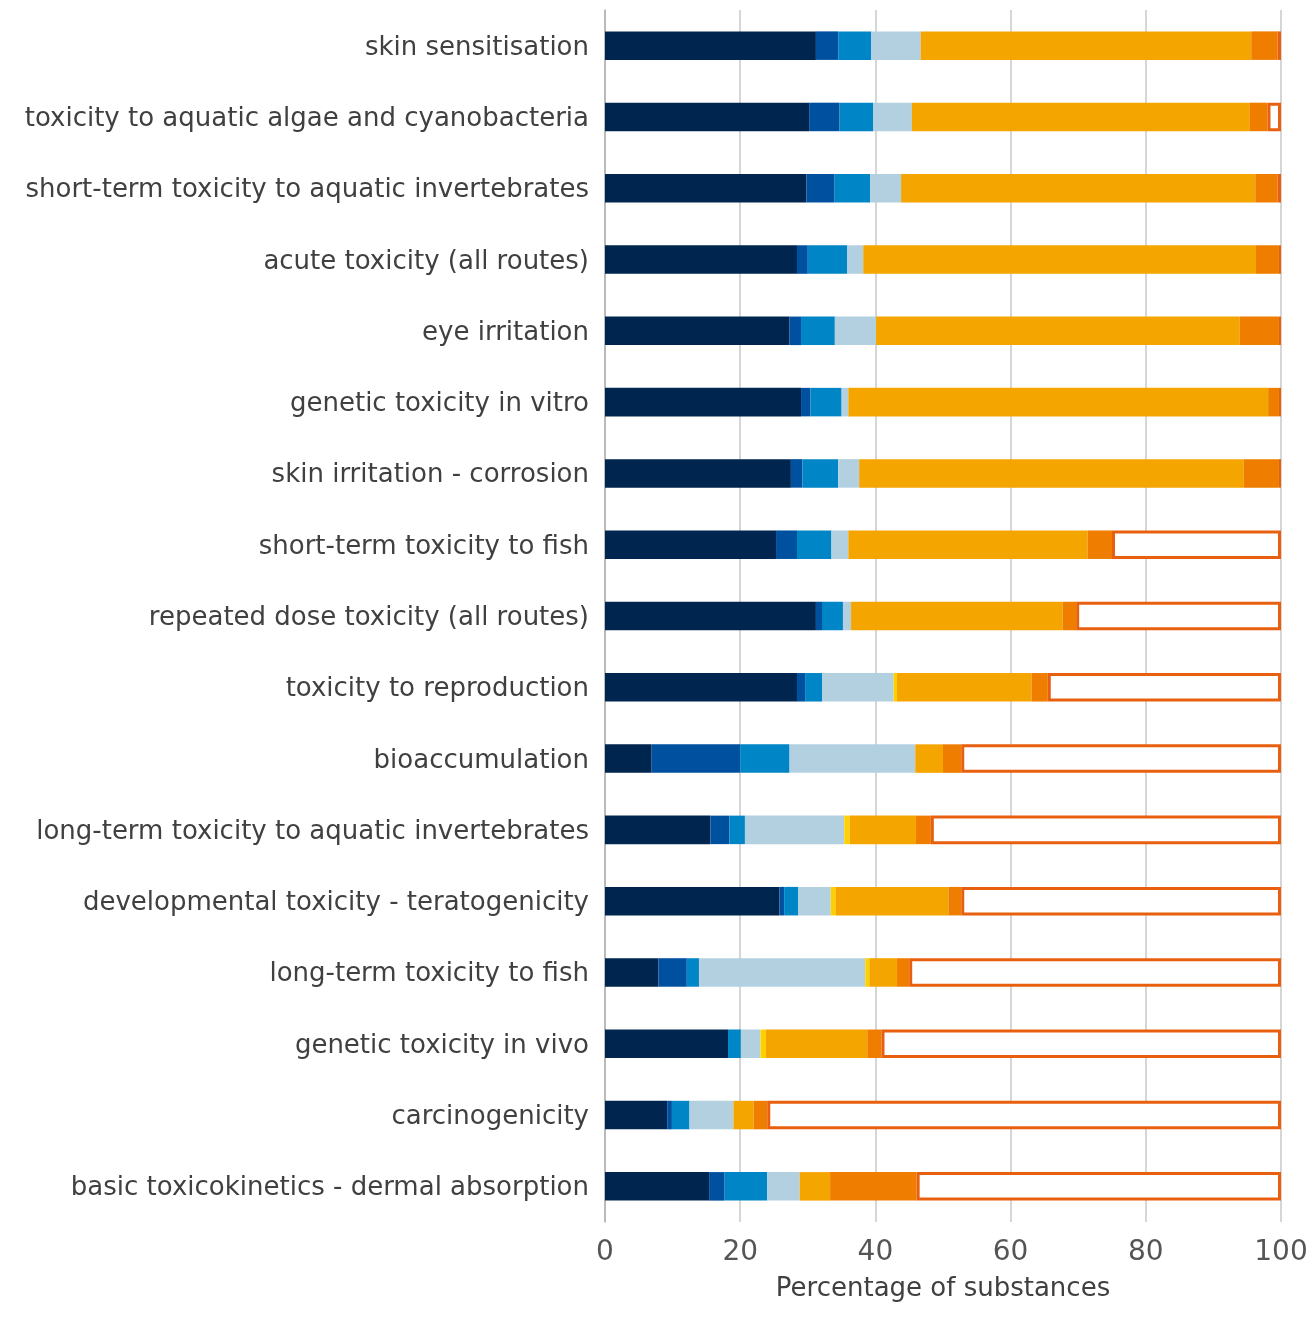 Image resolution: width=1312 pixels, height=1329 pixels. Describe the element at coordinates (439, 402) in the screenshot. I see `y-tick-label: genetic toxicity in vitro` at that location.